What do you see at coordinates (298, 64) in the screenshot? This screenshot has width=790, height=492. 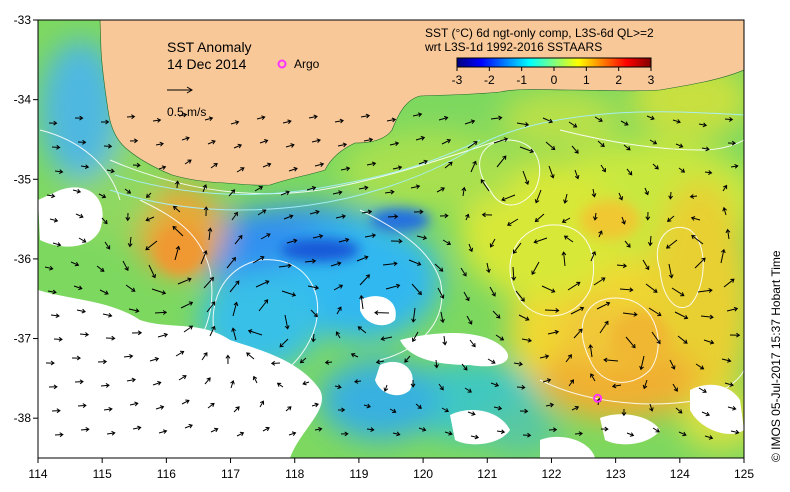 I see `argo-legend: Argo` at bounding box center [298, 64].